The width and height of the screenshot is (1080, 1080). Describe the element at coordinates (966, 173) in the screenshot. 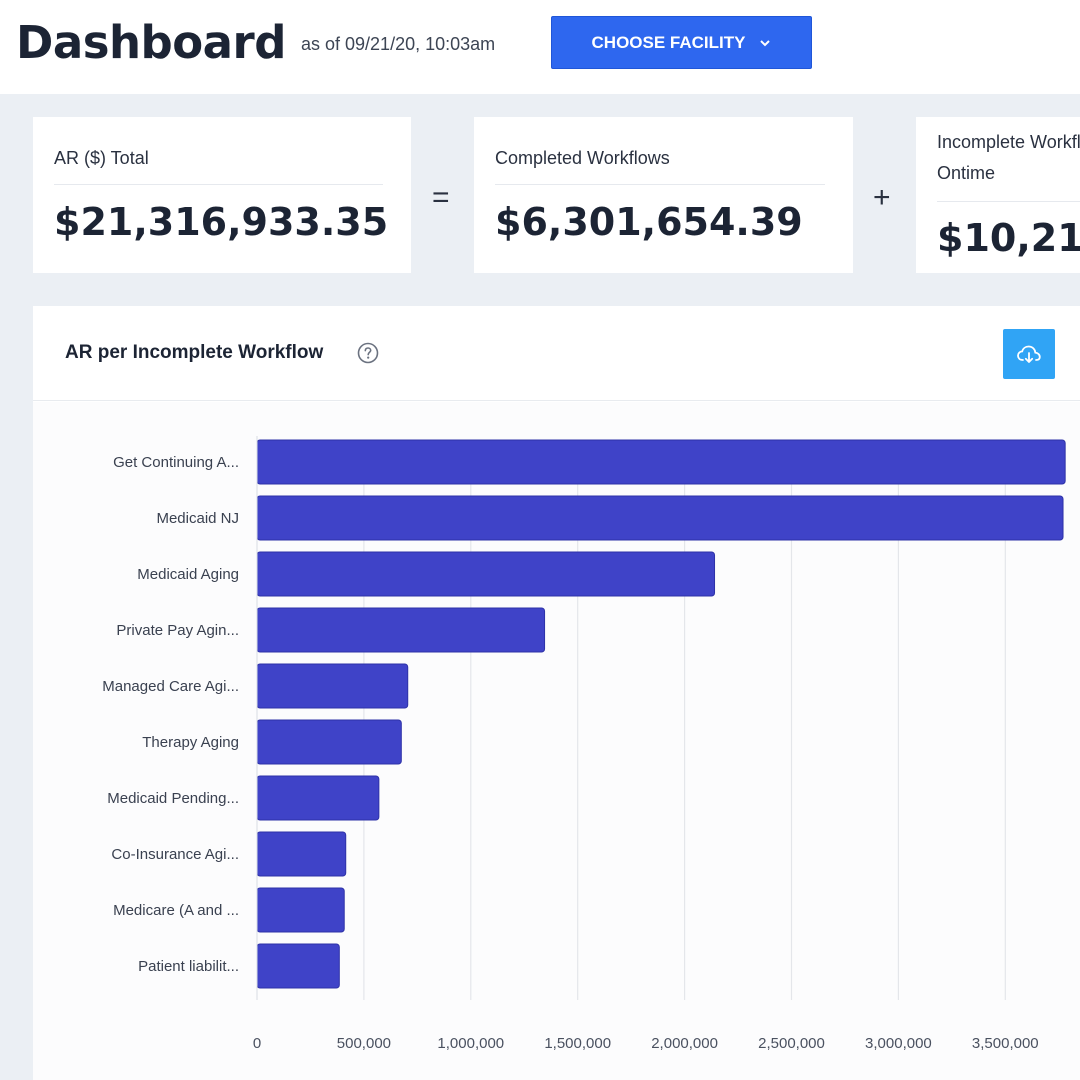

I see `incomplete-workflows-label-line2: Ontime` at that location.